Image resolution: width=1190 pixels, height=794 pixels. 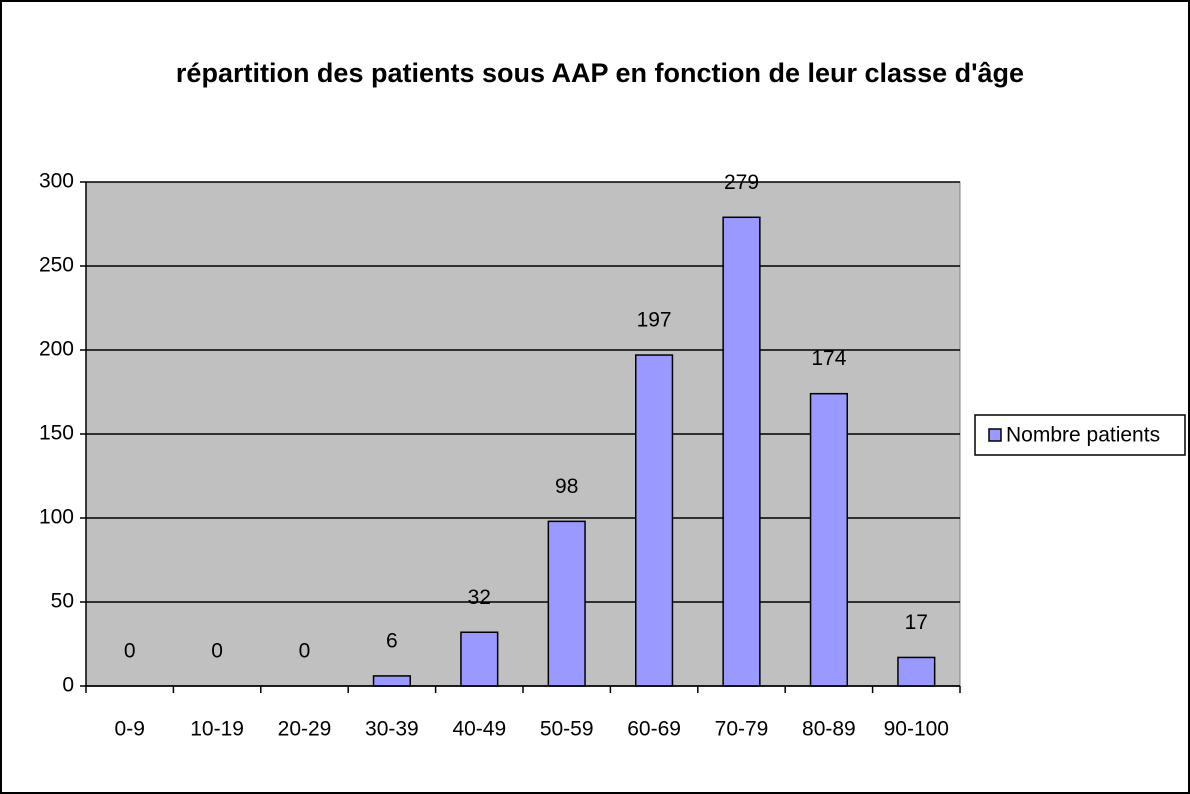 I want to click on y-tick-label: 200, so click(x=56, y=349).